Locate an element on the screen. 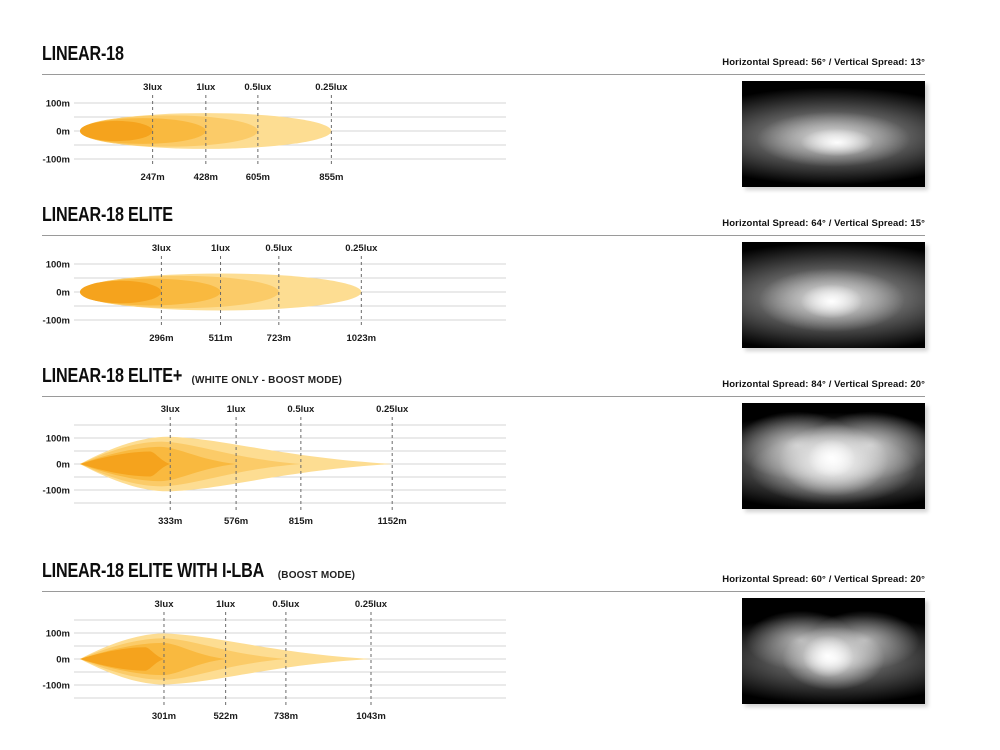 Image resolution: width=1000 pixels, height=750 pixels. svg-text: 576m is located at coordinates (236, 521).